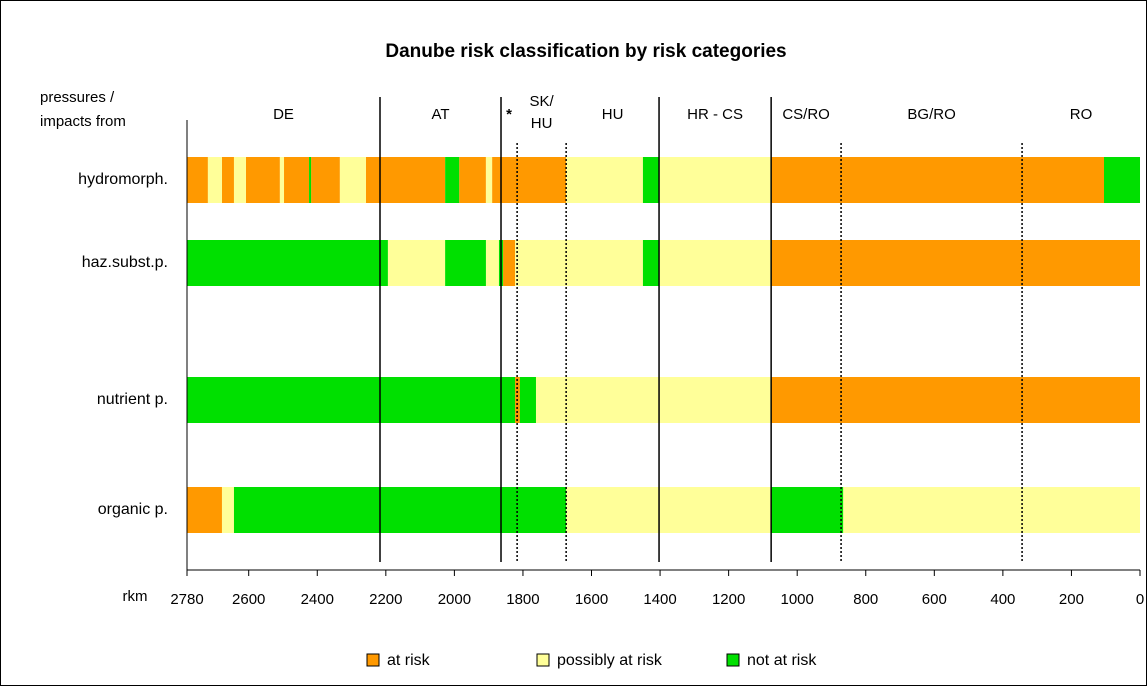 This screenshot has height=686, width=1147. I want to click on category-label: hydromorph., so click(123, 179).